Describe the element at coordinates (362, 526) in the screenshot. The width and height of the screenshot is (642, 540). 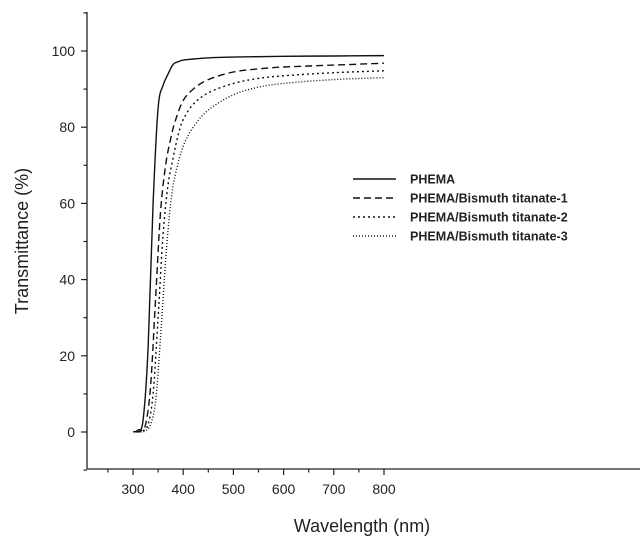
I see `x-axis-label: Wavelength (nm)` at that location.